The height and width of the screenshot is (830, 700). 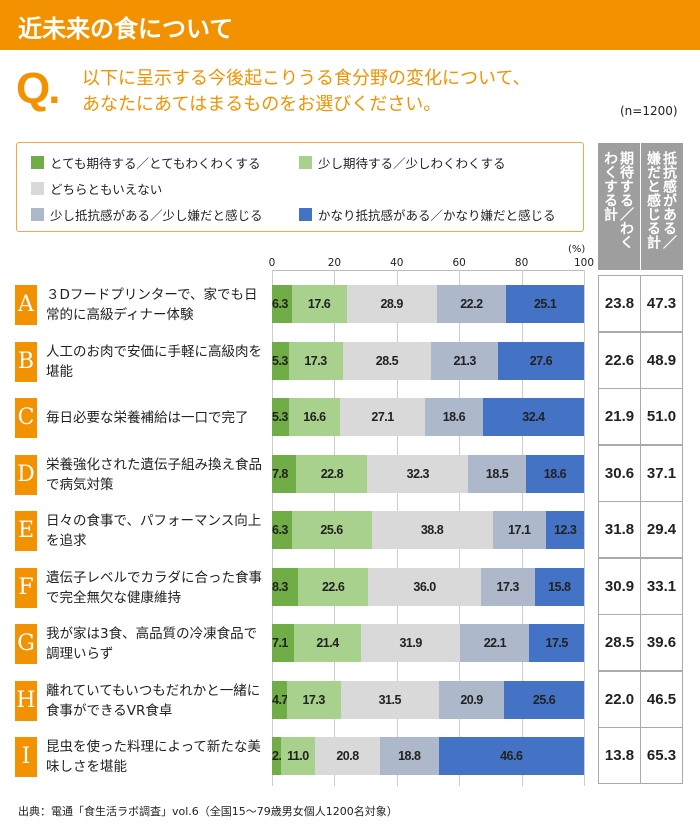 I want to click on bar-segment: 7.8, so click(x=284, y=473).